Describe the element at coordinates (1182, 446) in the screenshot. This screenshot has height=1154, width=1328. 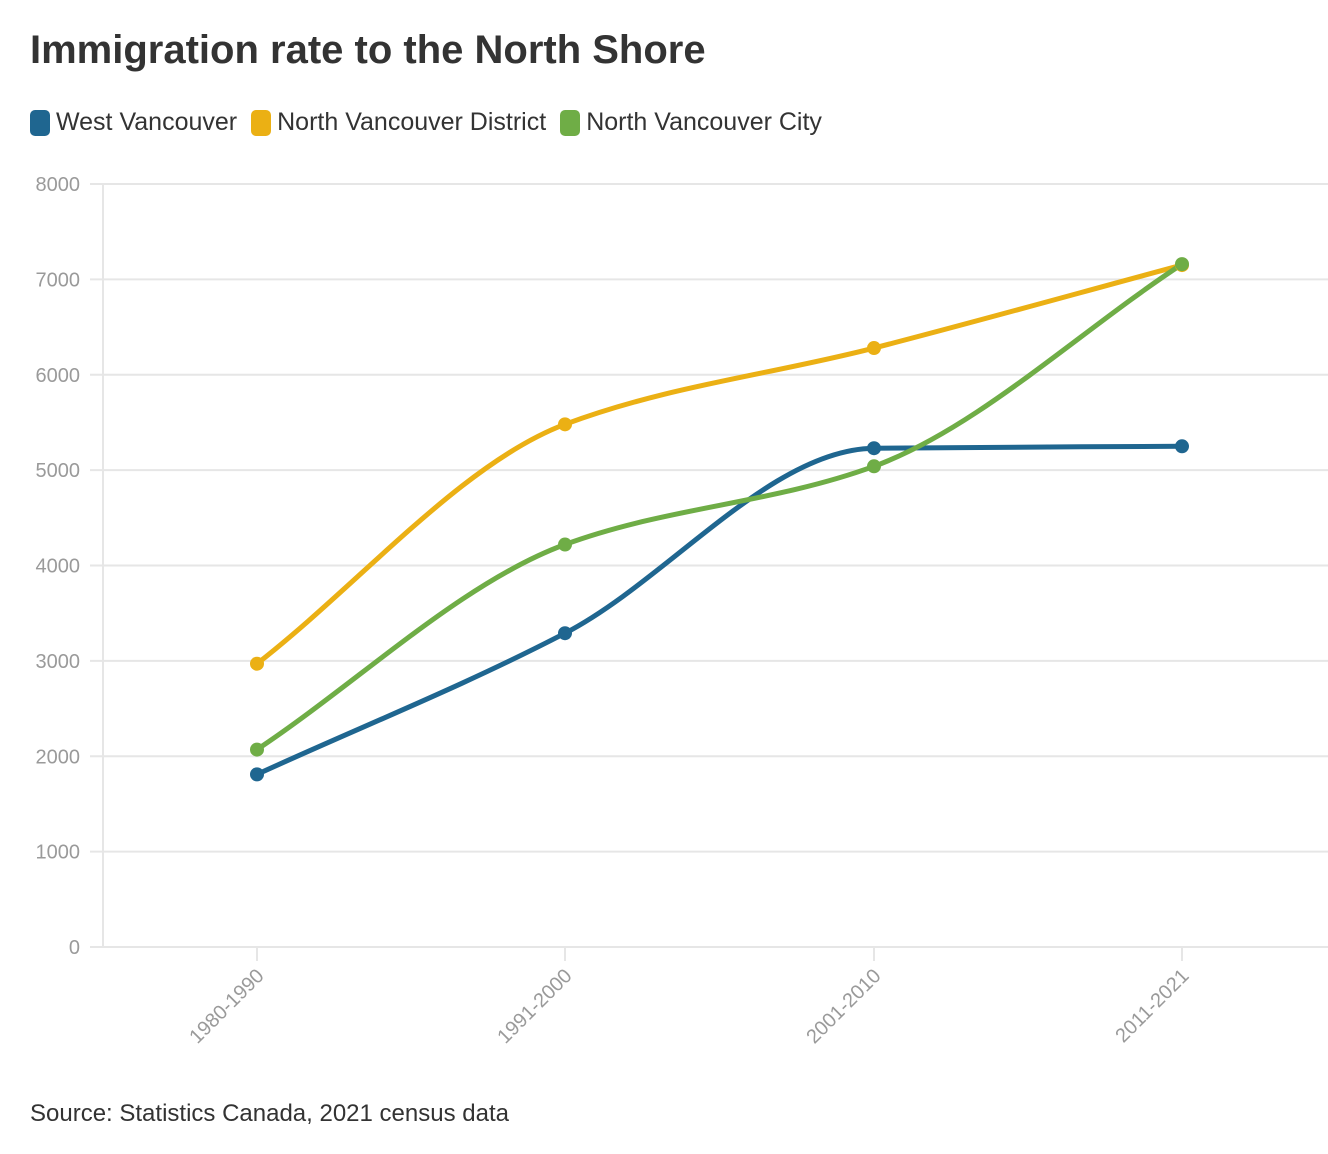
I see `data-point-west-vancouver-2011-2021` at that location.